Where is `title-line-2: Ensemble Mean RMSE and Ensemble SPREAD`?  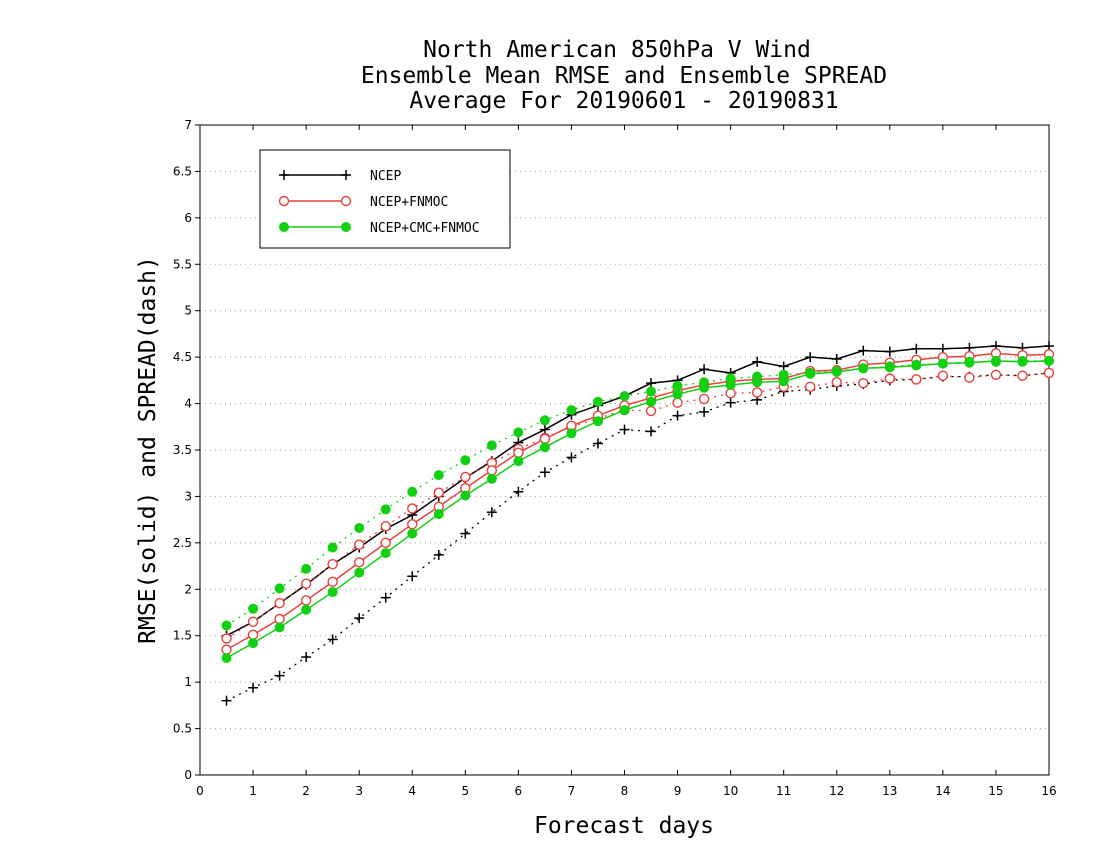 title-line-2: Ensemble Mean RMSE and Ensemble SPREAD is located at coordinates (624, 76).